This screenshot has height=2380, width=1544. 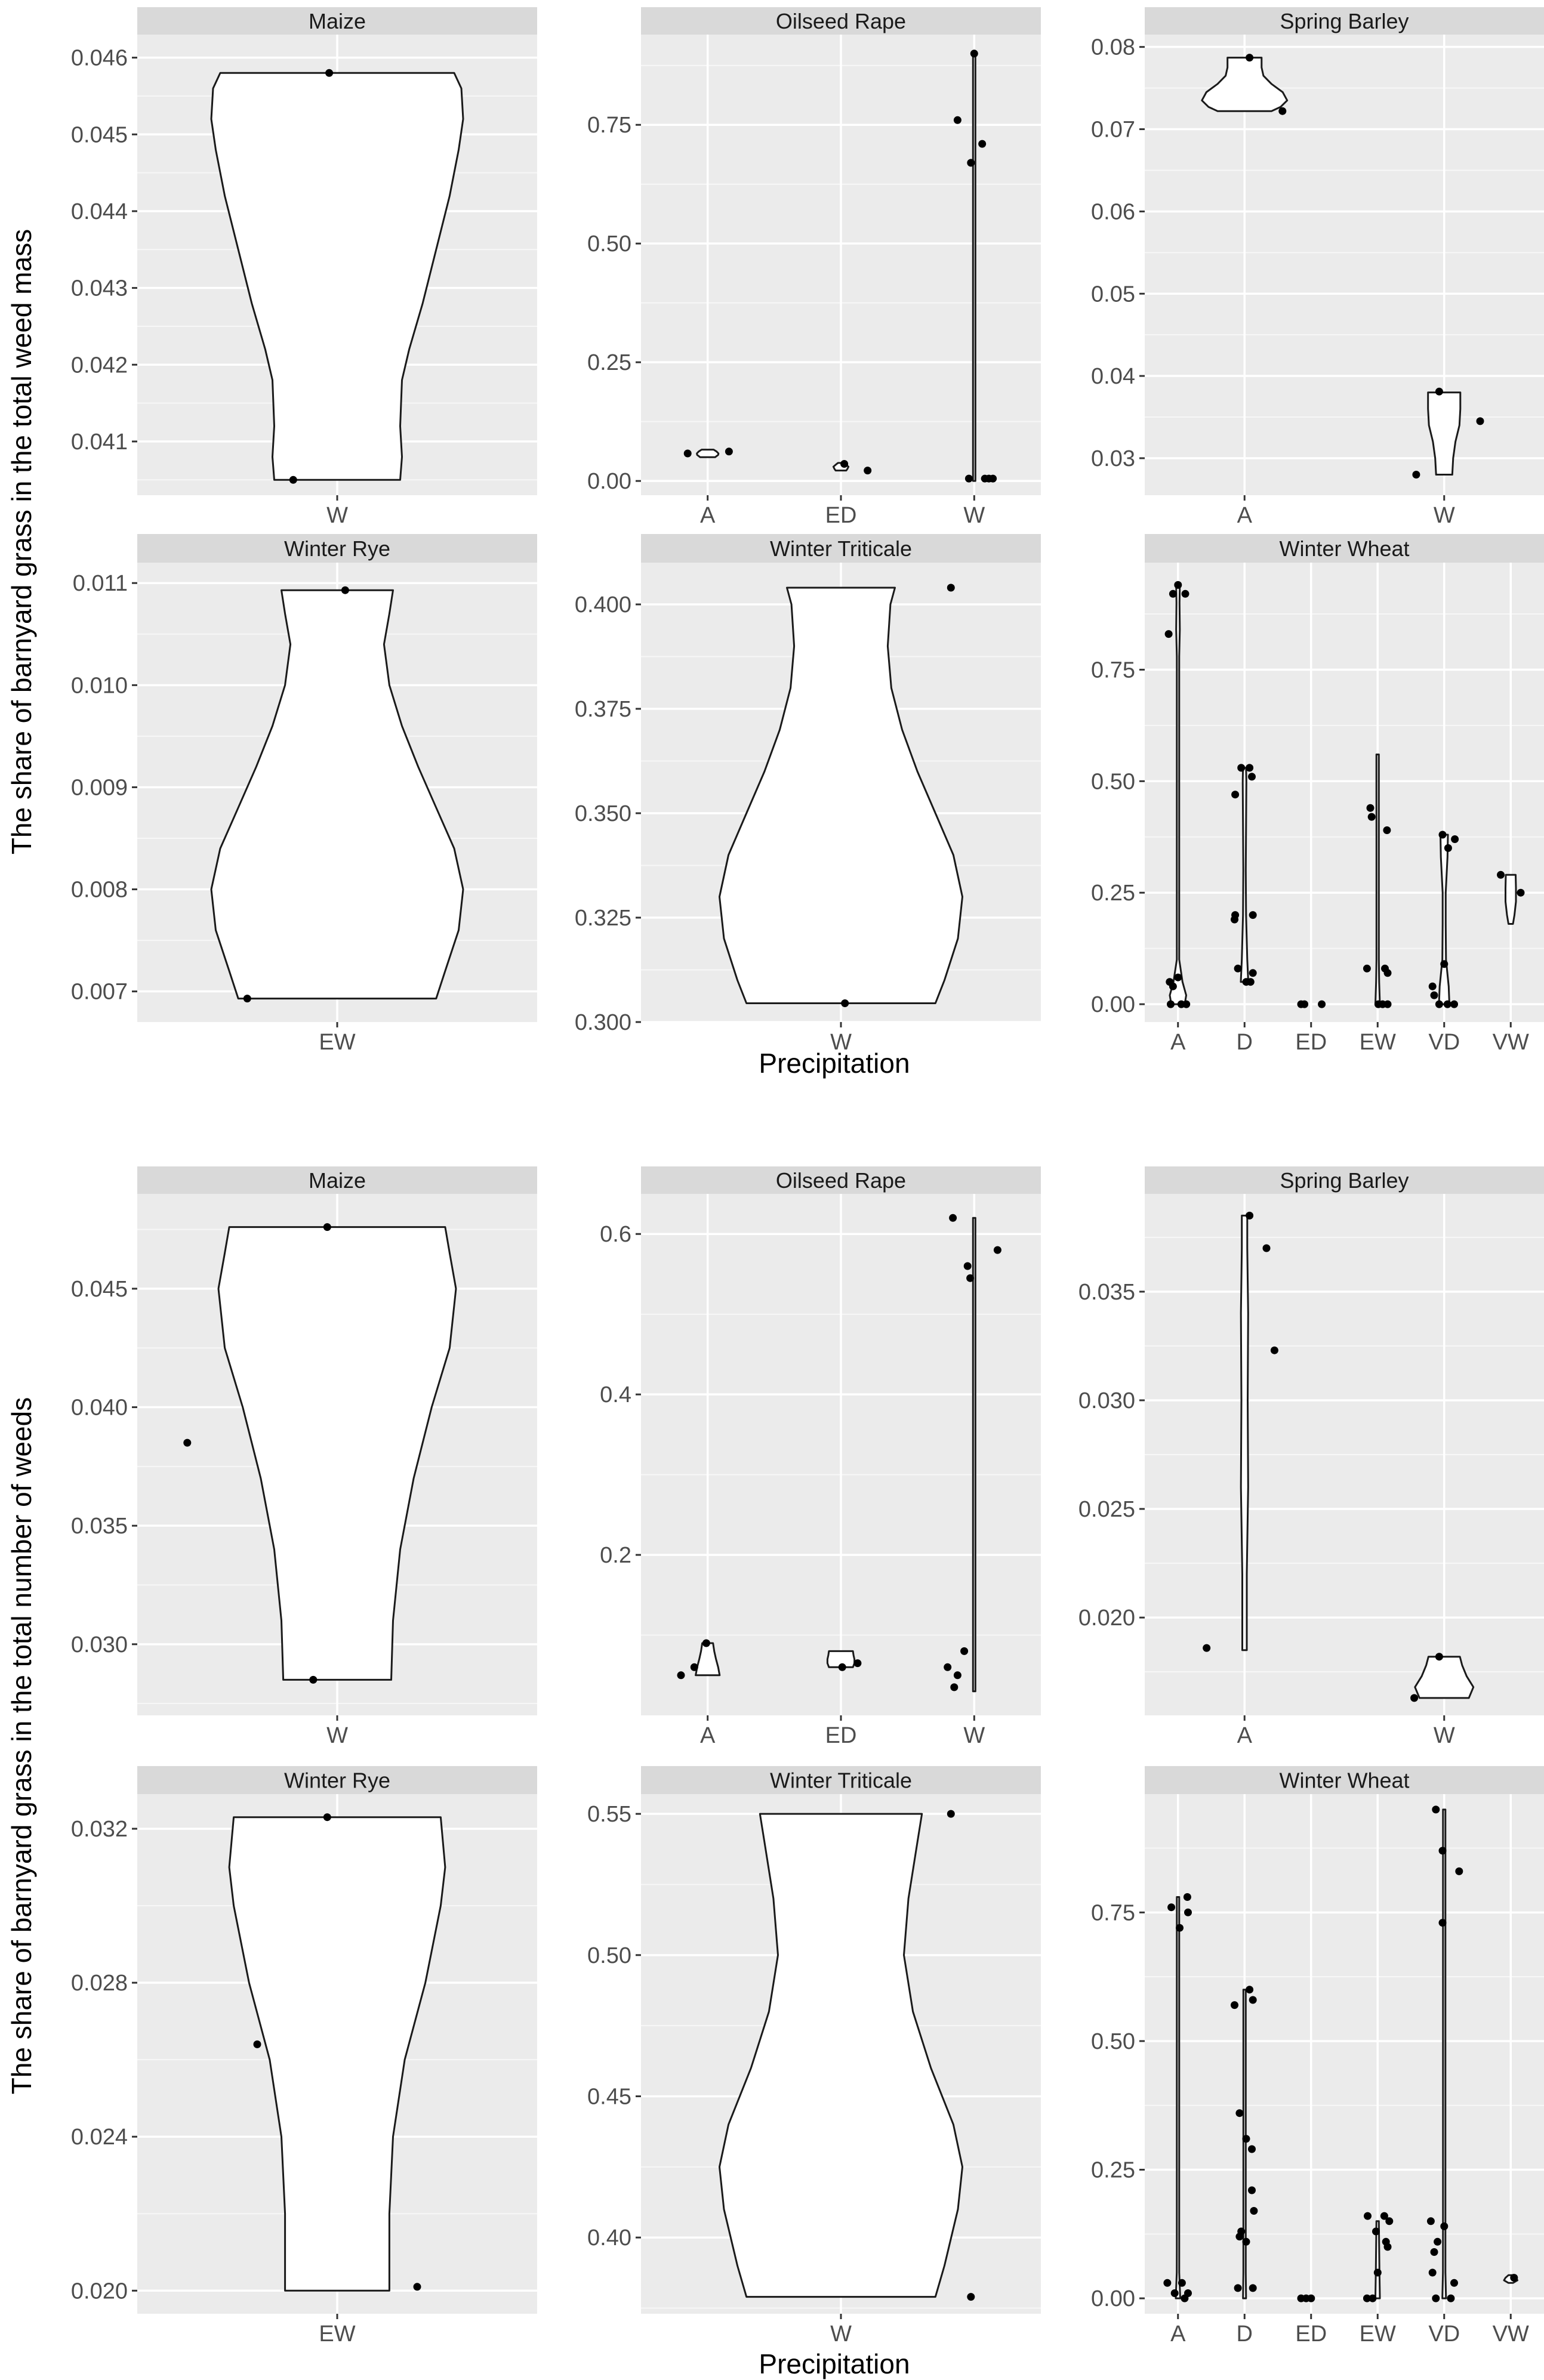 I want to click on bottom-spring-barley-violin-a, so click(x=1244, y=1433).